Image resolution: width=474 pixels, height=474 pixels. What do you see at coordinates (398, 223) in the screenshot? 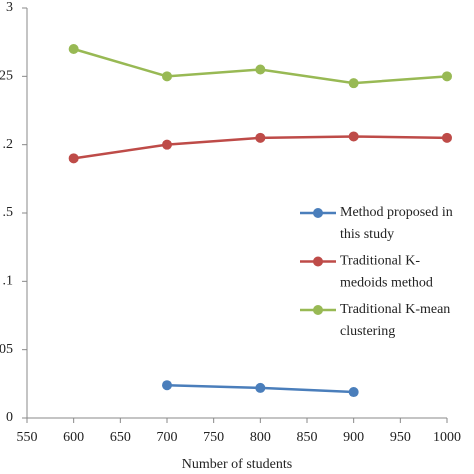
I see `legend-label: Method proposed in this study` at bounding box center [398, 223].